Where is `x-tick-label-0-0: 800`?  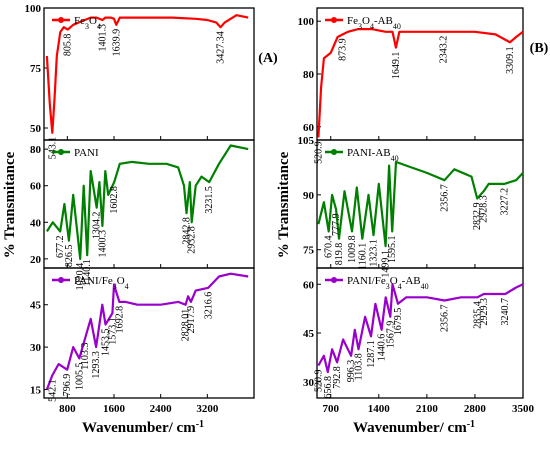 x-tick-label-0-0: 800 is located at coordinates (67, 409).